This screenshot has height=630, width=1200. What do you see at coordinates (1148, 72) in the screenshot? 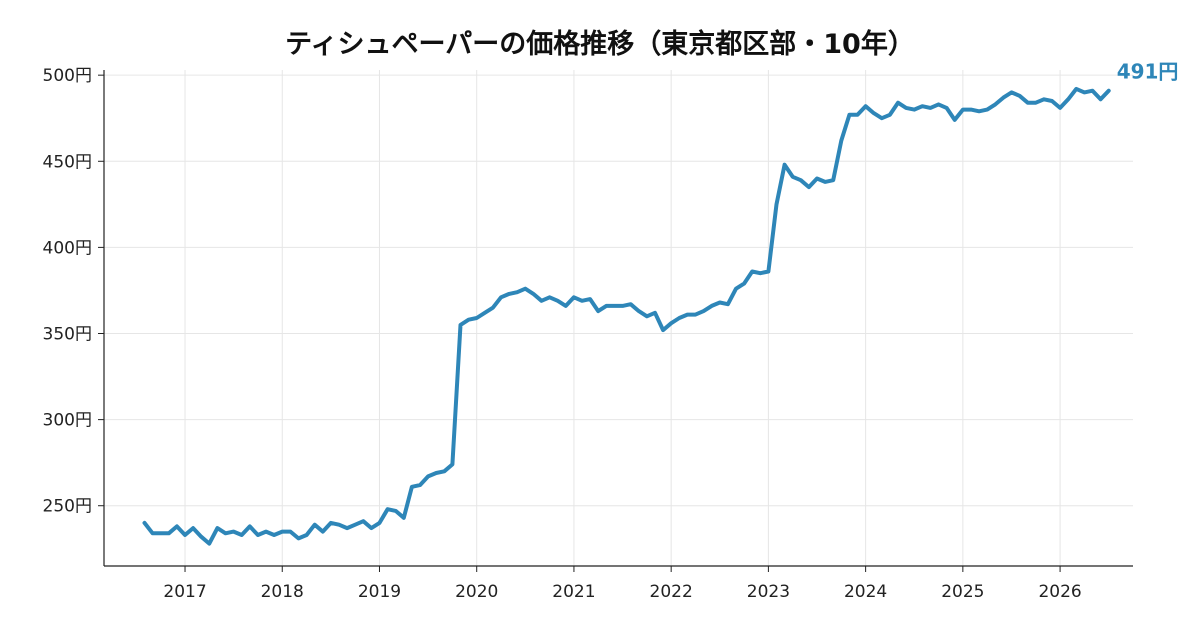
I see `end-value-label: 491円` at bounding box center [1148, 72].